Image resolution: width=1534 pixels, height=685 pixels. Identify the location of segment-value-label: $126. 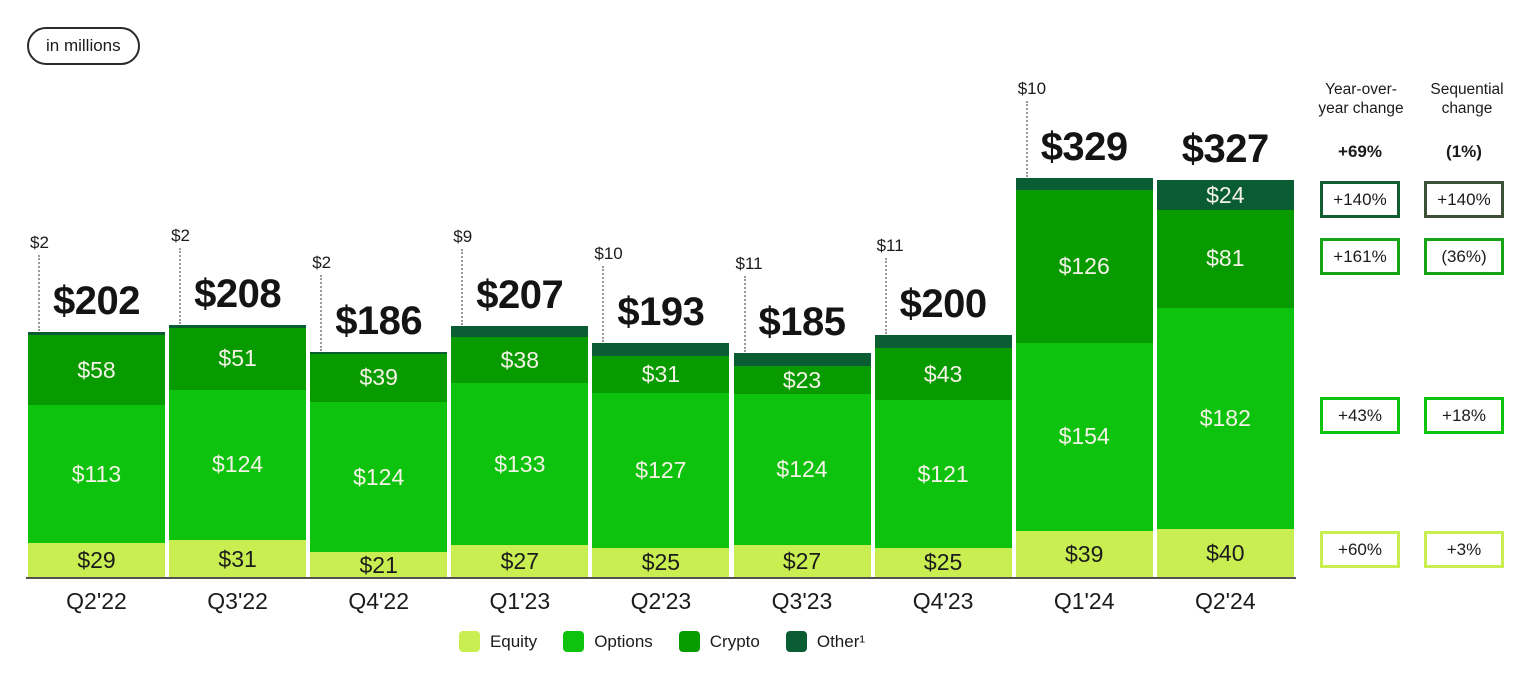
(1084, 266).